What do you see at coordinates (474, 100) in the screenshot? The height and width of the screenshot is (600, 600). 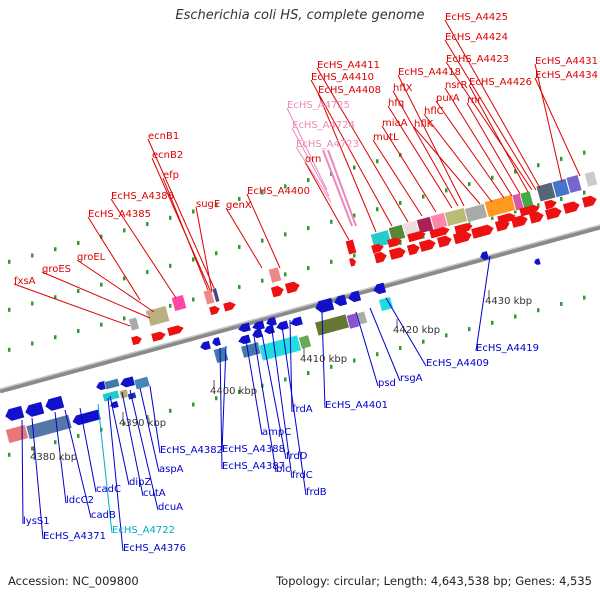 I see `gene-label-forward: rnr` at bounding box center [474, 100].